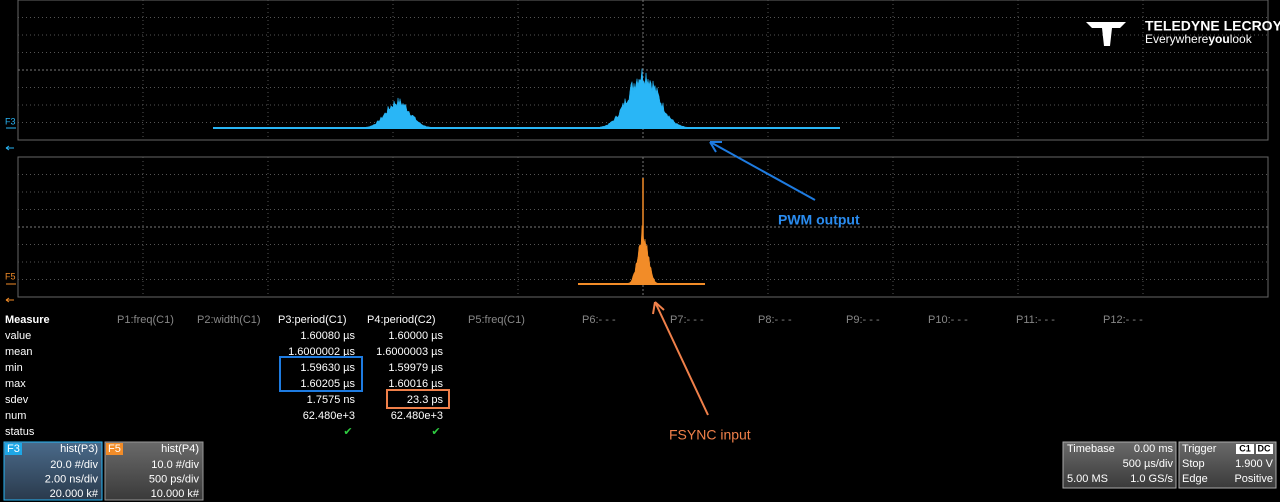 The height and width of the screenshot is (502, 1280). What do you see at coordinates (1177, 39) in the screenshot?
I see `tagline-part: Everywhere` at bounding box center [1177, 39].